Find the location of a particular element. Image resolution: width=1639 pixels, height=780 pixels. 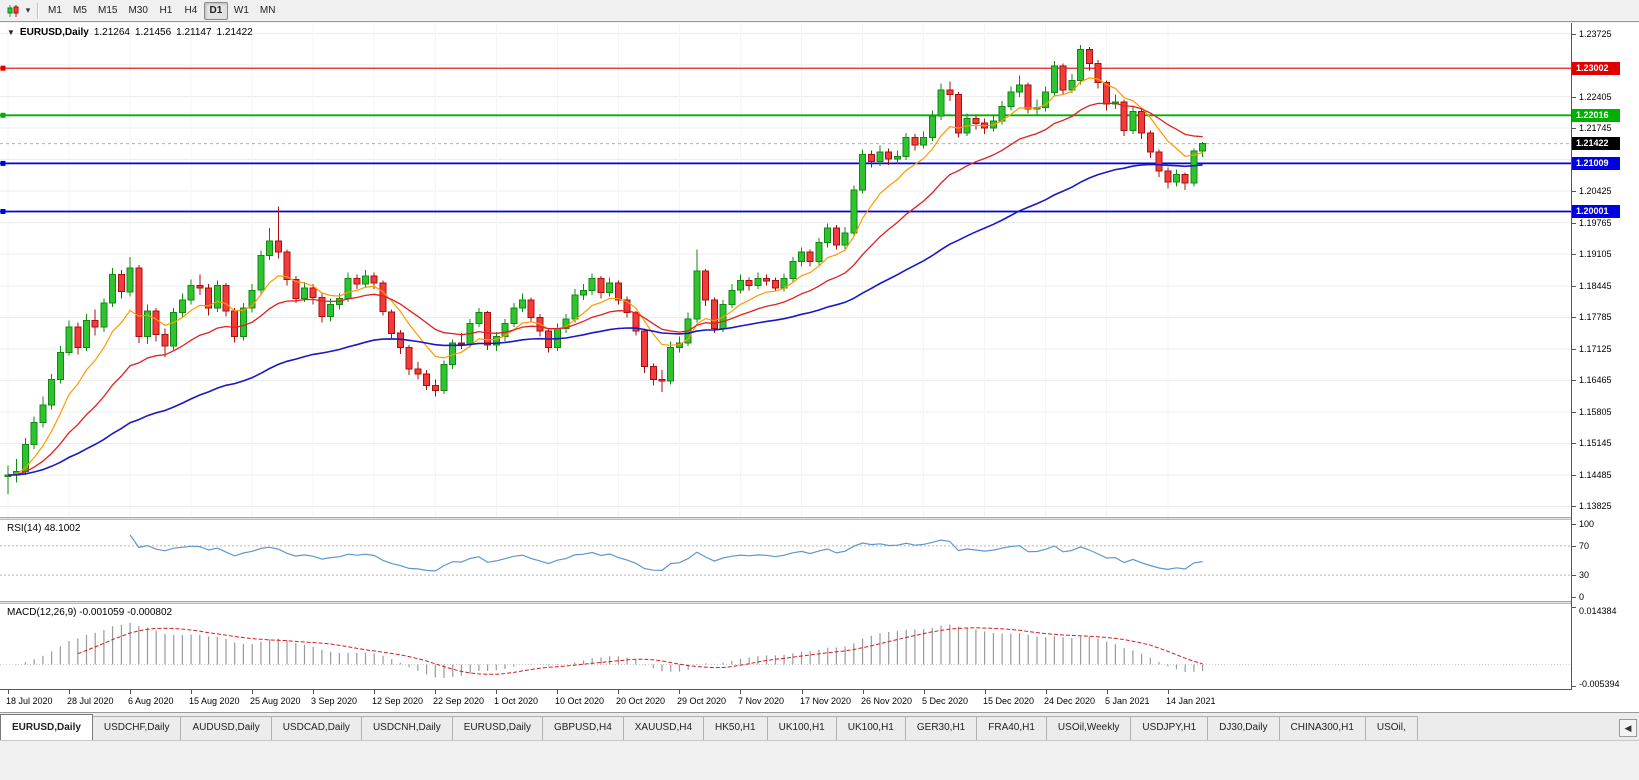

chart-tab: GER30,H1 is located at coordinates (941, 728).